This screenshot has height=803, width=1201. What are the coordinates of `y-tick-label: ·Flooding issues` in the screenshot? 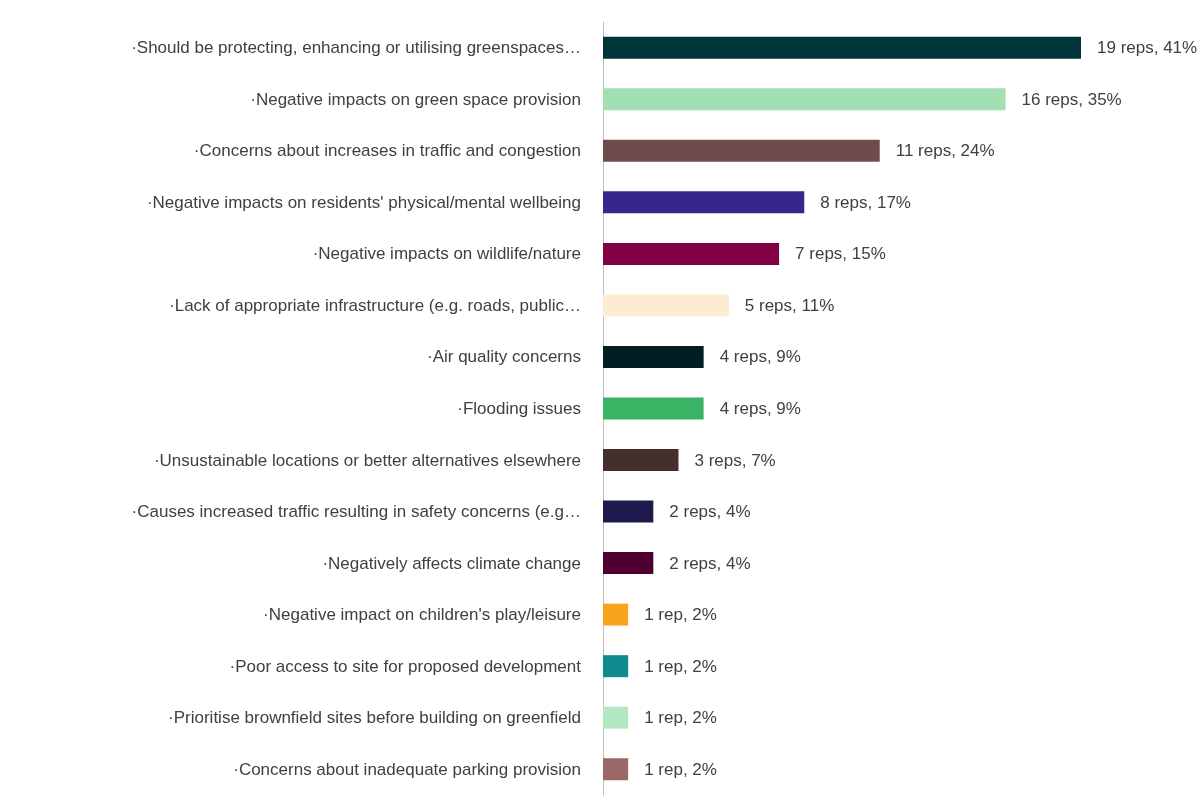 It's located at (519, 408).